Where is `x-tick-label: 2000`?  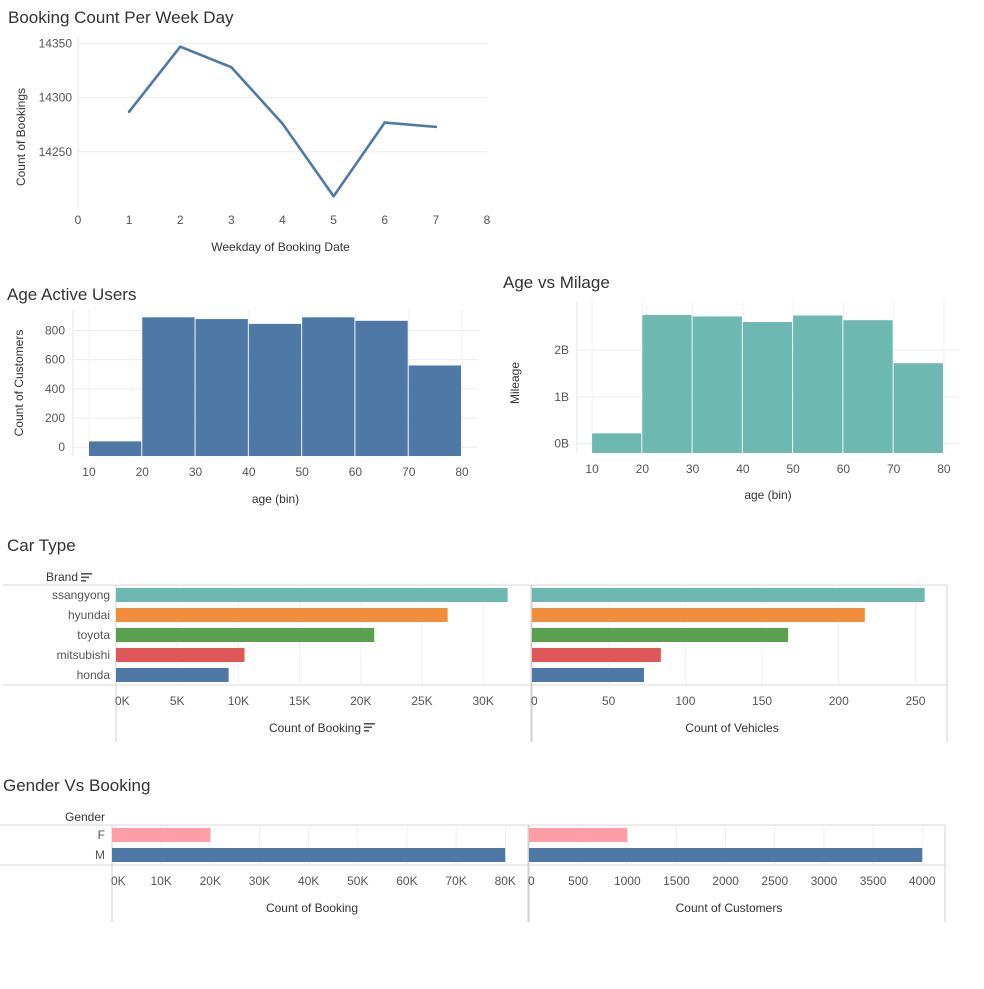 x-tick-label: 2000 is located at coordinates (725, 881).